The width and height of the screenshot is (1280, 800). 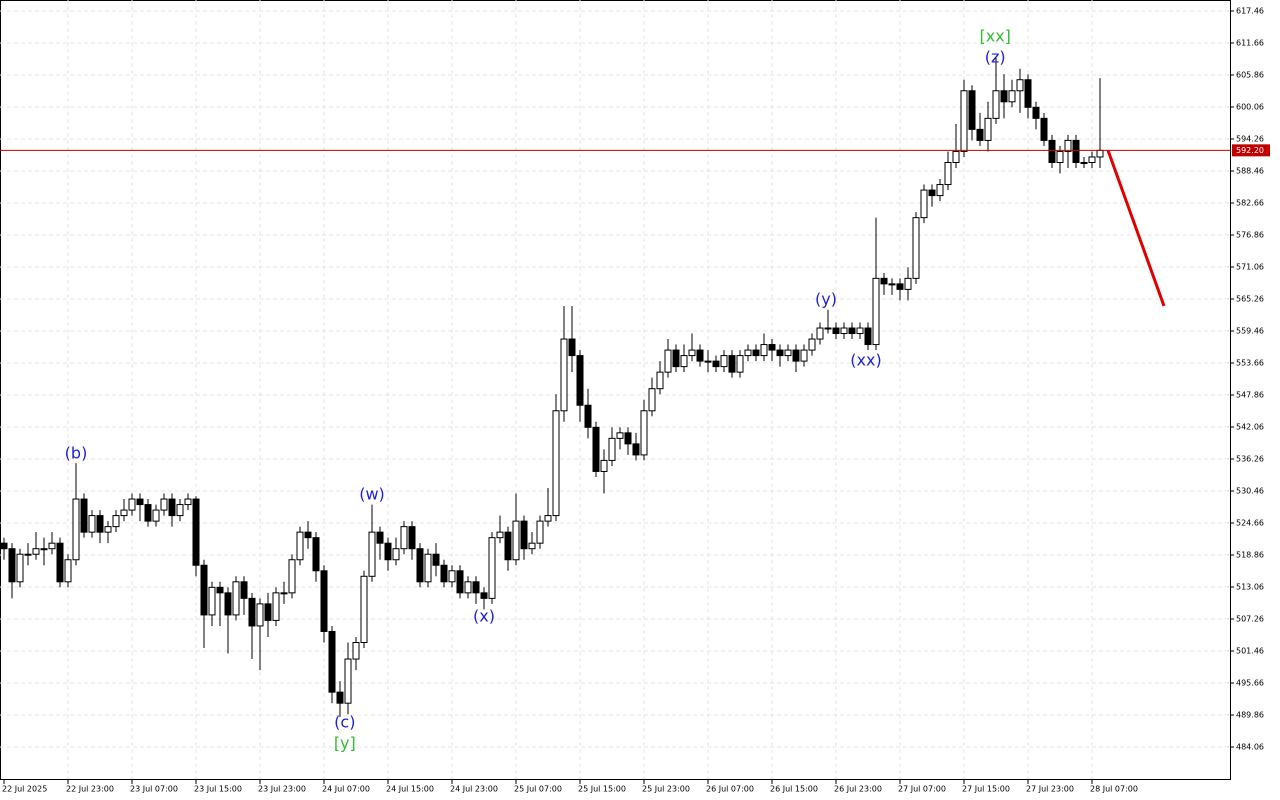 What do you see at coordinates (218, 789) in the screenshot?
I see `x-tick-label: 23 Jul 15:00` at bounding box center [218, 789].